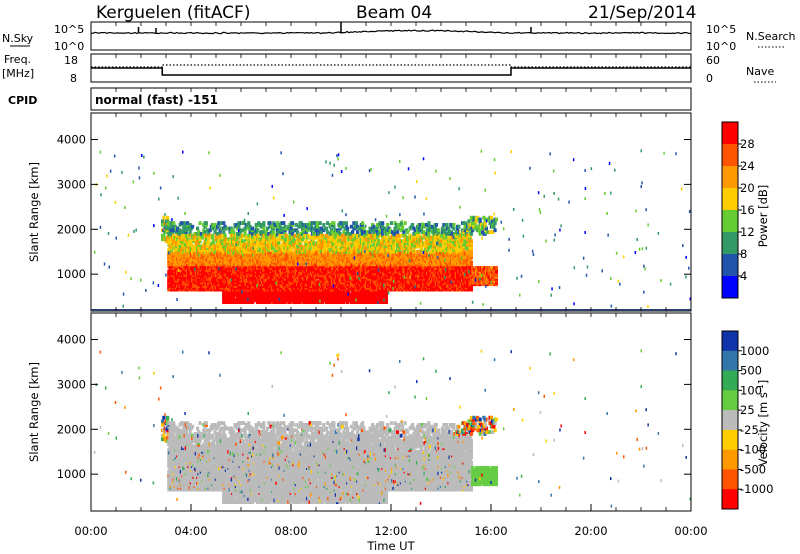 The image size is (800, 554). What do you see at coordinates (713, 60) in the screenshot?
I see `nave-tick-top: 60` at bounding box center [713, 60].